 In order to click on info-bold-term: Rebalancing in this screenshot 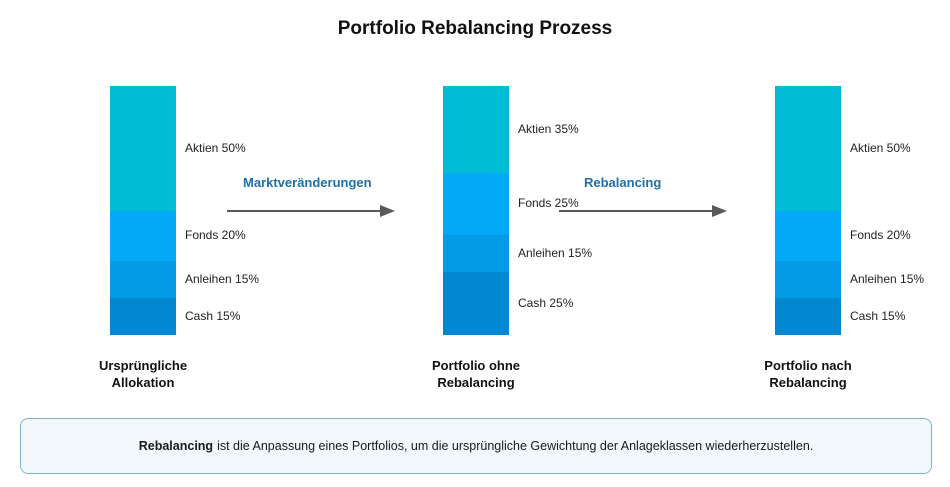, I will do `click(176, 446)`.